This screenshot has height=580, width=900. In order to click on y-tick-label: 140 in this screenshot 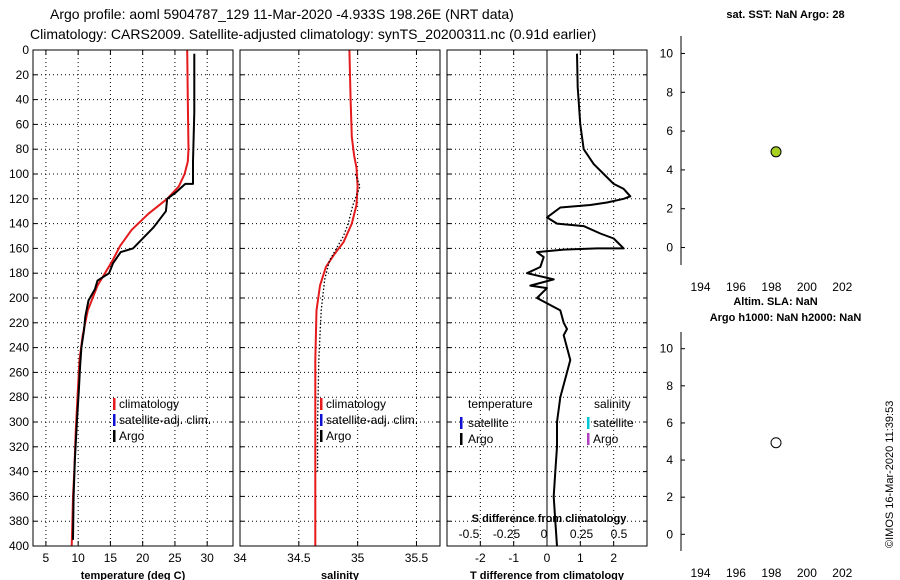, I will do `click(19, 224)`.